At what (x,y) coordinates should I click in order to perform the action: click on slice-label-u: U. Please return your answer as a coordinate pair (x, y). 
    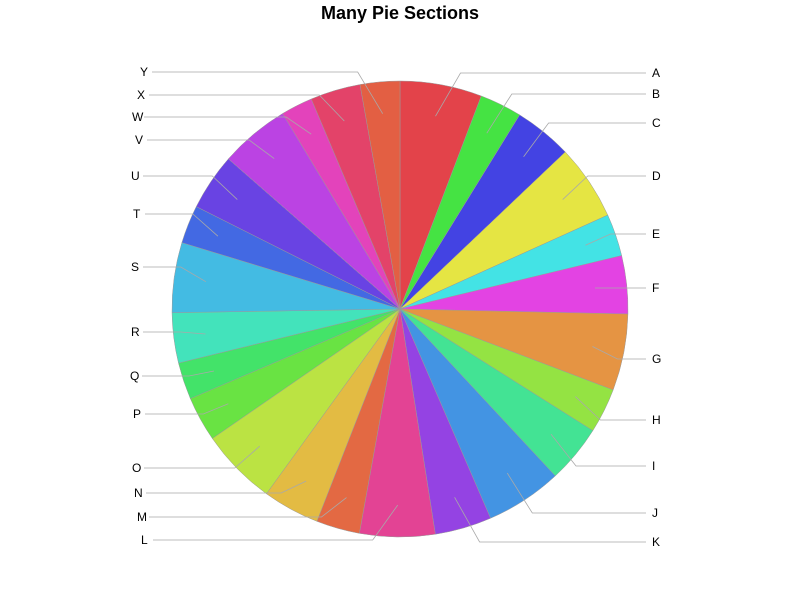
    Looking at the image, I should click on (135, 176).